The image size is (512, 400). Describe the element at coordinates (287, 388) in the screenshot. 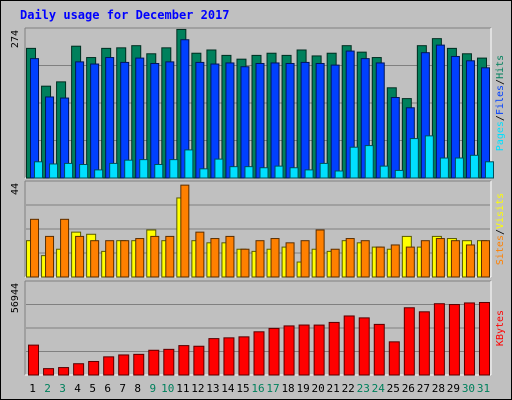

I see `x-tick-label: 18` at that location.